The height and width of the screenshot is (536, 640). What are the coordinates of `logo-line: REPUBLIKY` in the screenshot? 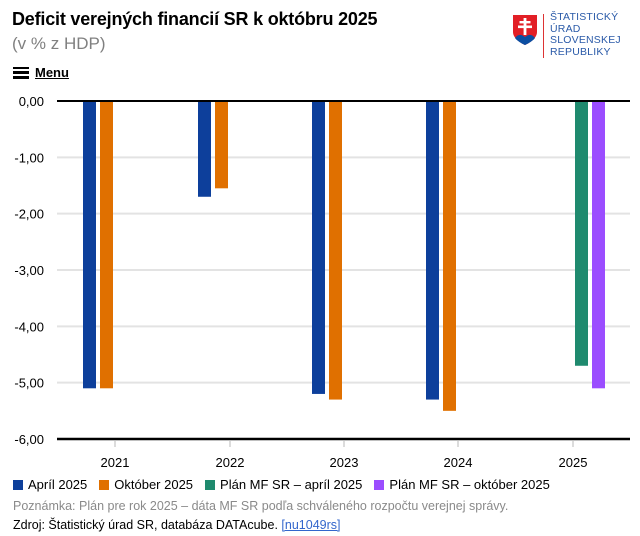 It's located at (580, 51).